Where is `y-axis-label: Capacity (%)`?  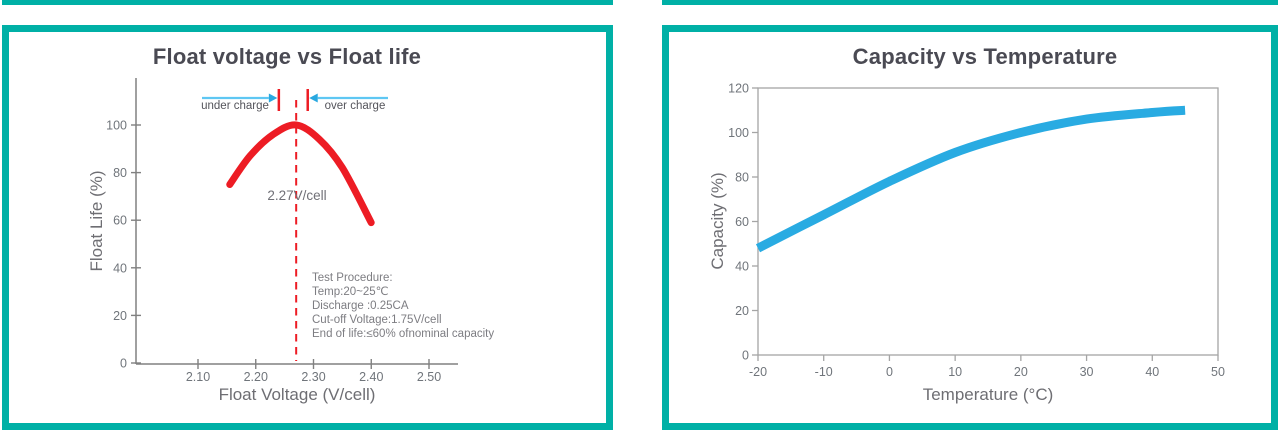 y-axis-label: Capacity (%) is located at coordinates (717, 221).